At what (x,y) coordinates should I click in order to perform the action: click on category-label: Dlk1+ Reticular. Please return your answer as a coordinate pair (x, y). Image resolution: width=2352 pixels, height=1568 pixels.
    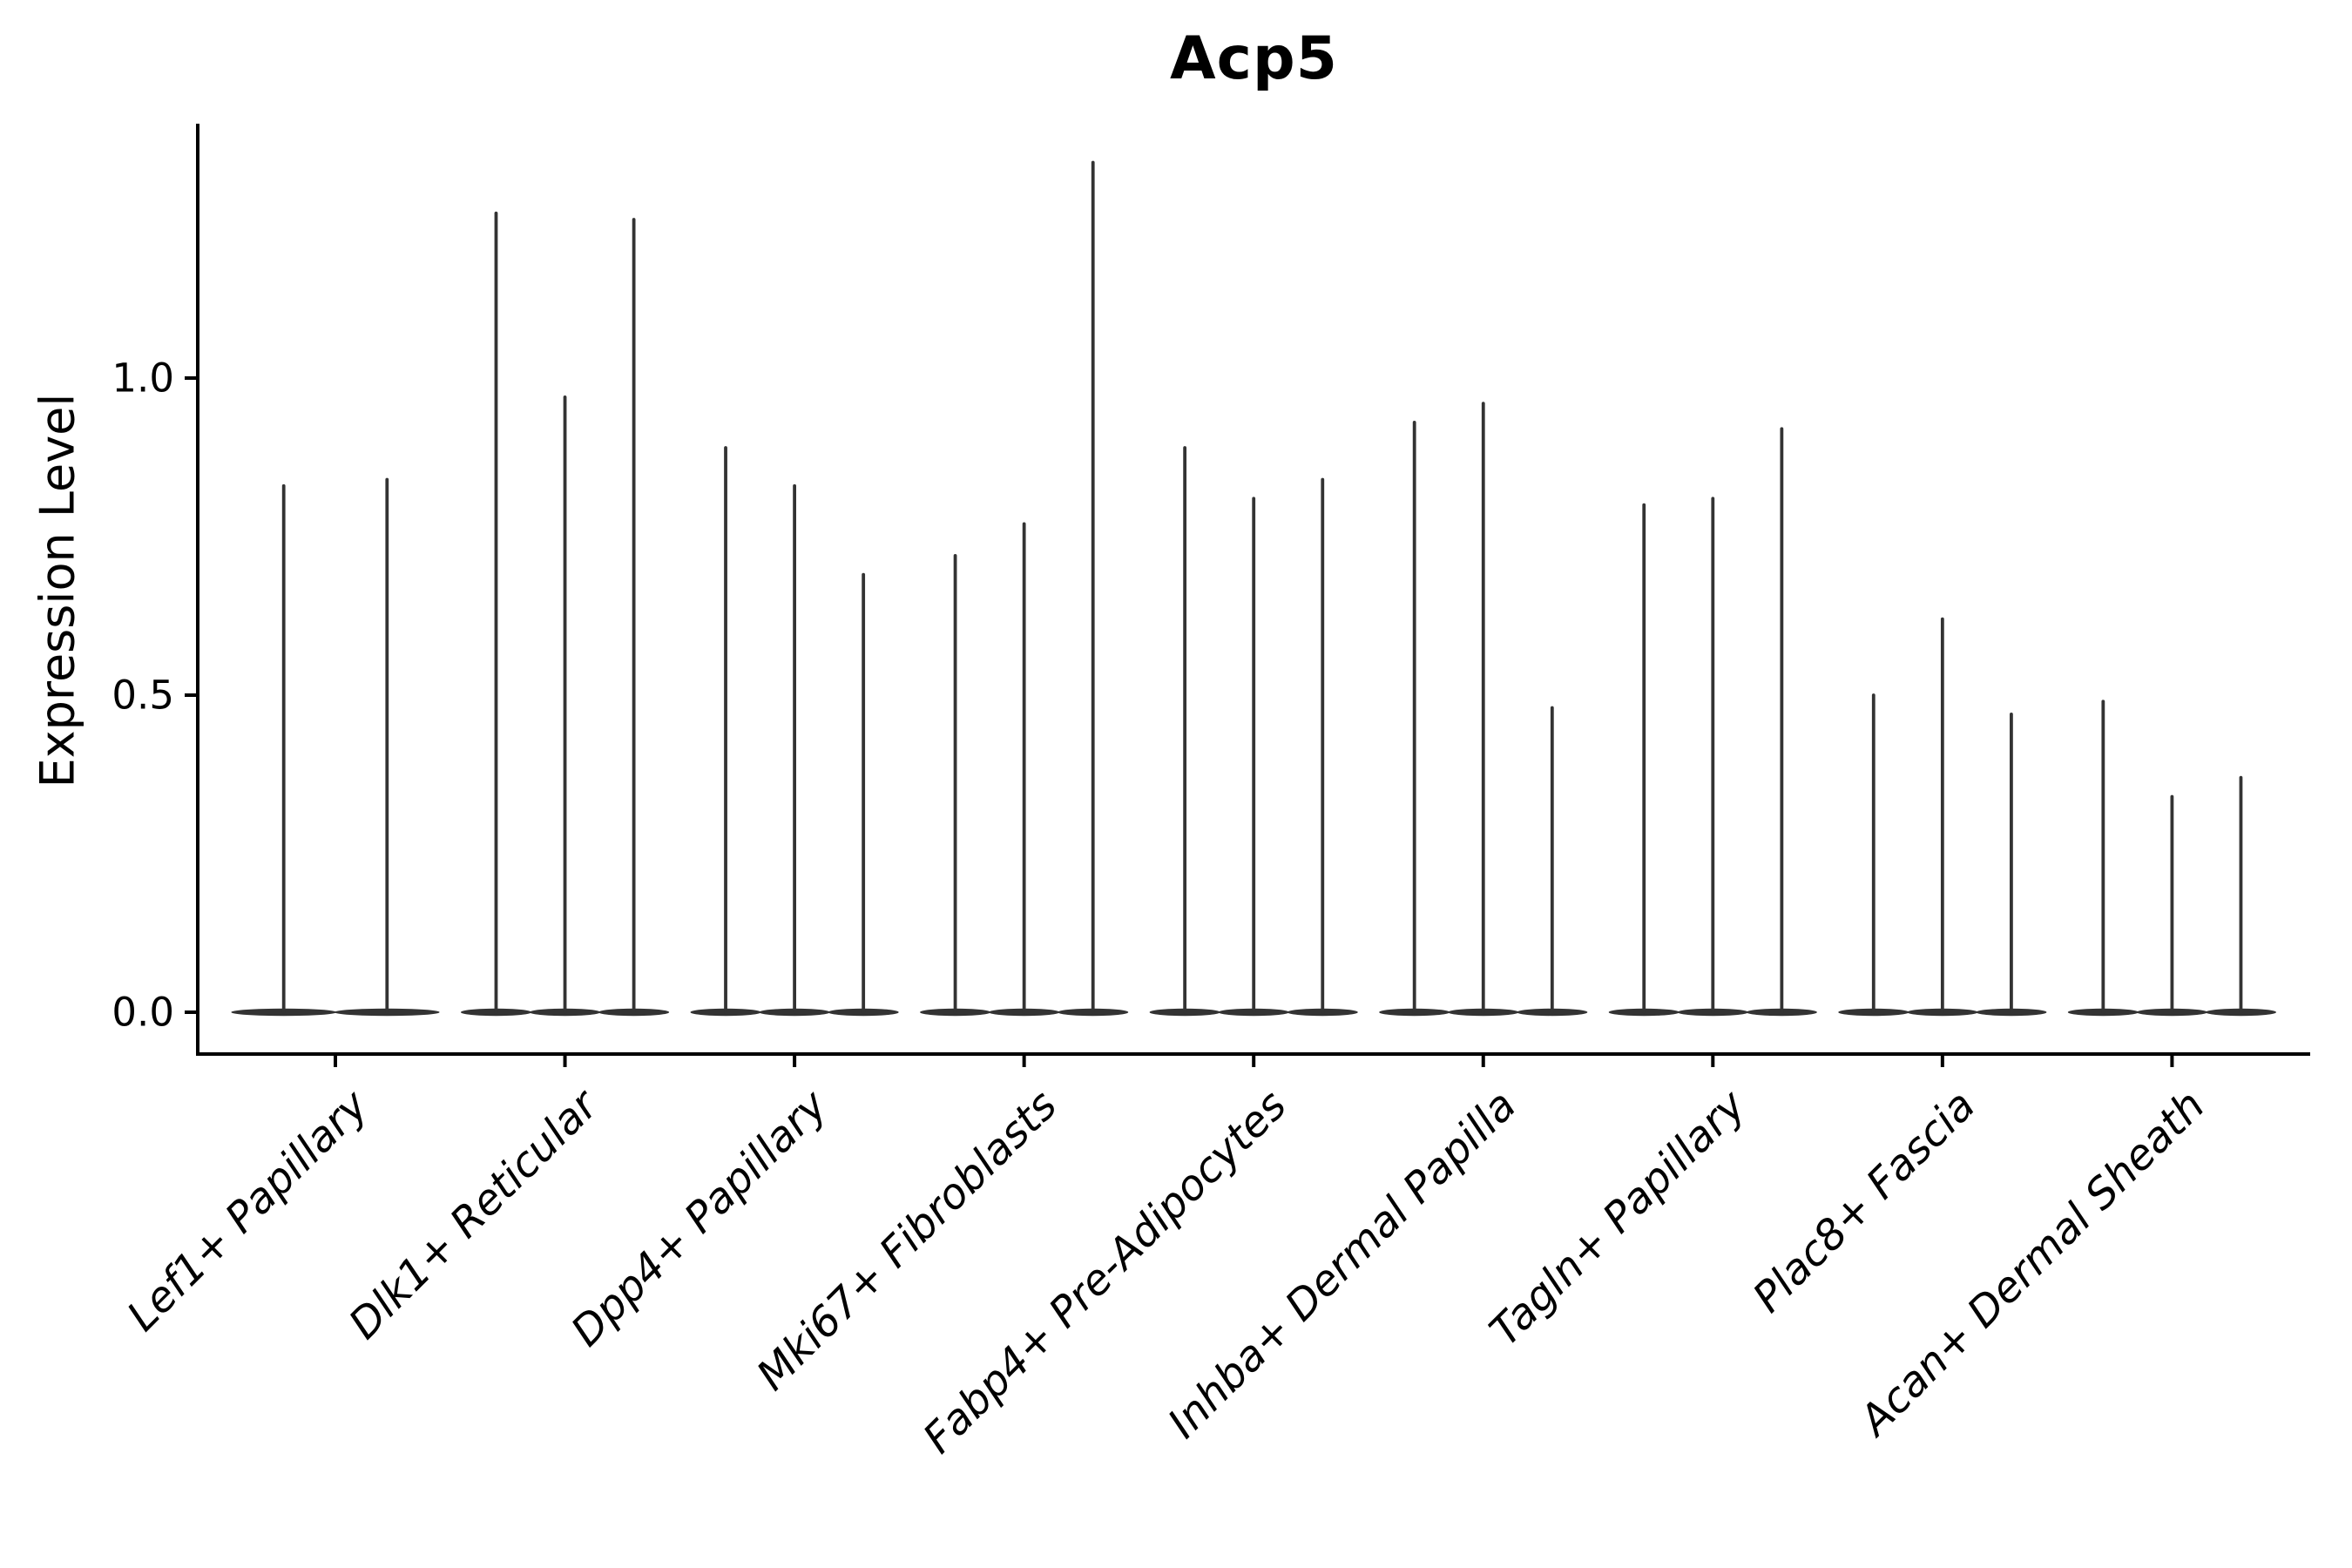
    Looking at the image, I should click on (475, 1214).